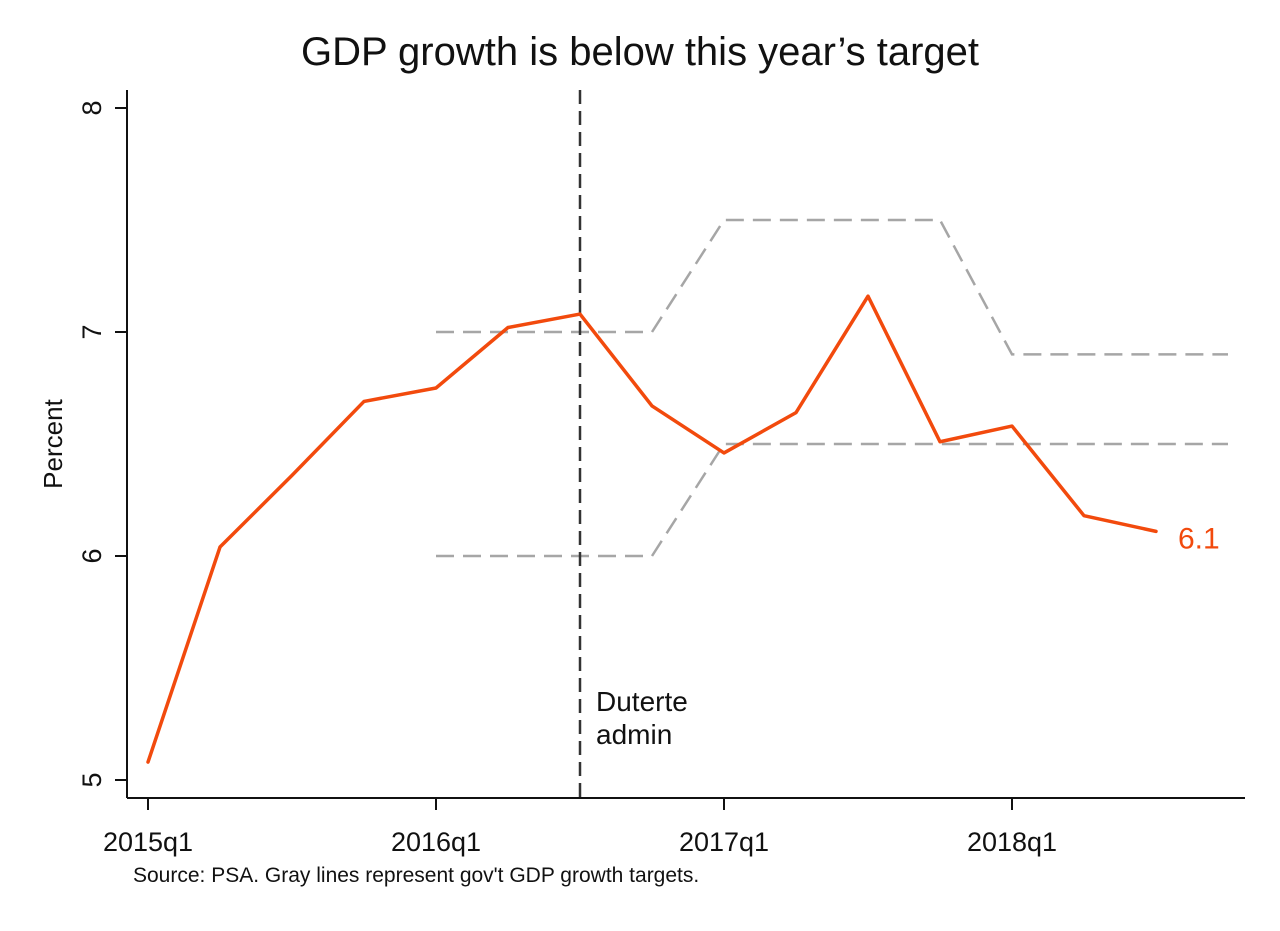 The width and height of the screenshot is (1280, 931). What do you see at coordinates (53, 443) in the screenshot?
I see `y-axis-label: Percent` at bounding box center [53, 443].